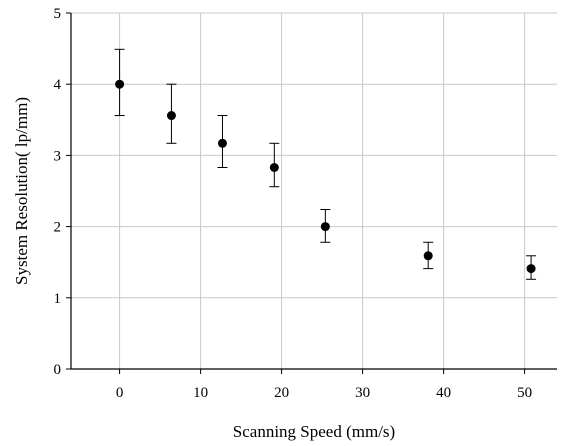 The height and width of the screenshot is (446, 571). What do you see at coordinates (58, 14) in the screenshot?
I see `y-tick-label: 5` at bounding box center [58, 14].